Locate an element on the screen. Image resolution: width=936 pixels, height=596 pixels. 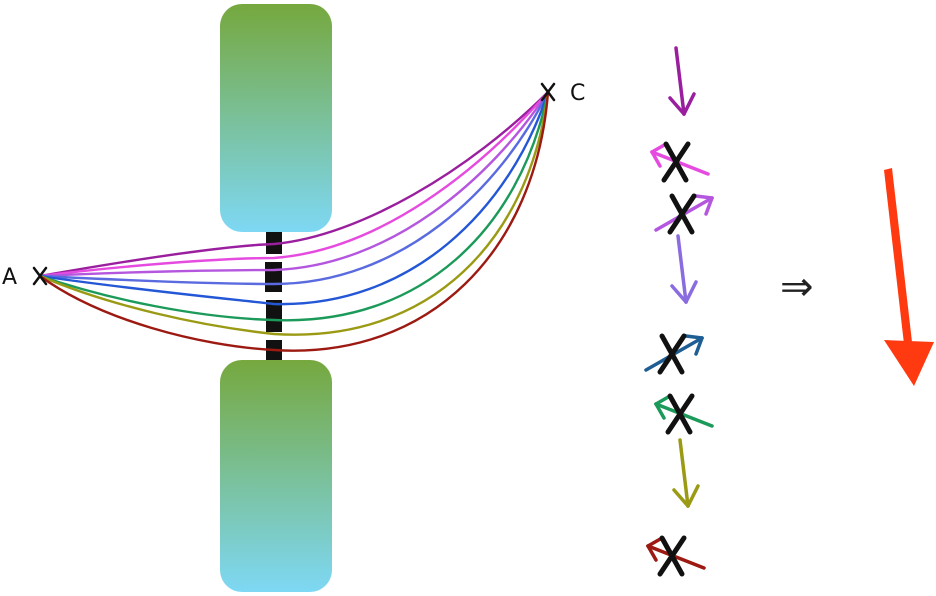
slit-column is located at coordinates (273, 296).